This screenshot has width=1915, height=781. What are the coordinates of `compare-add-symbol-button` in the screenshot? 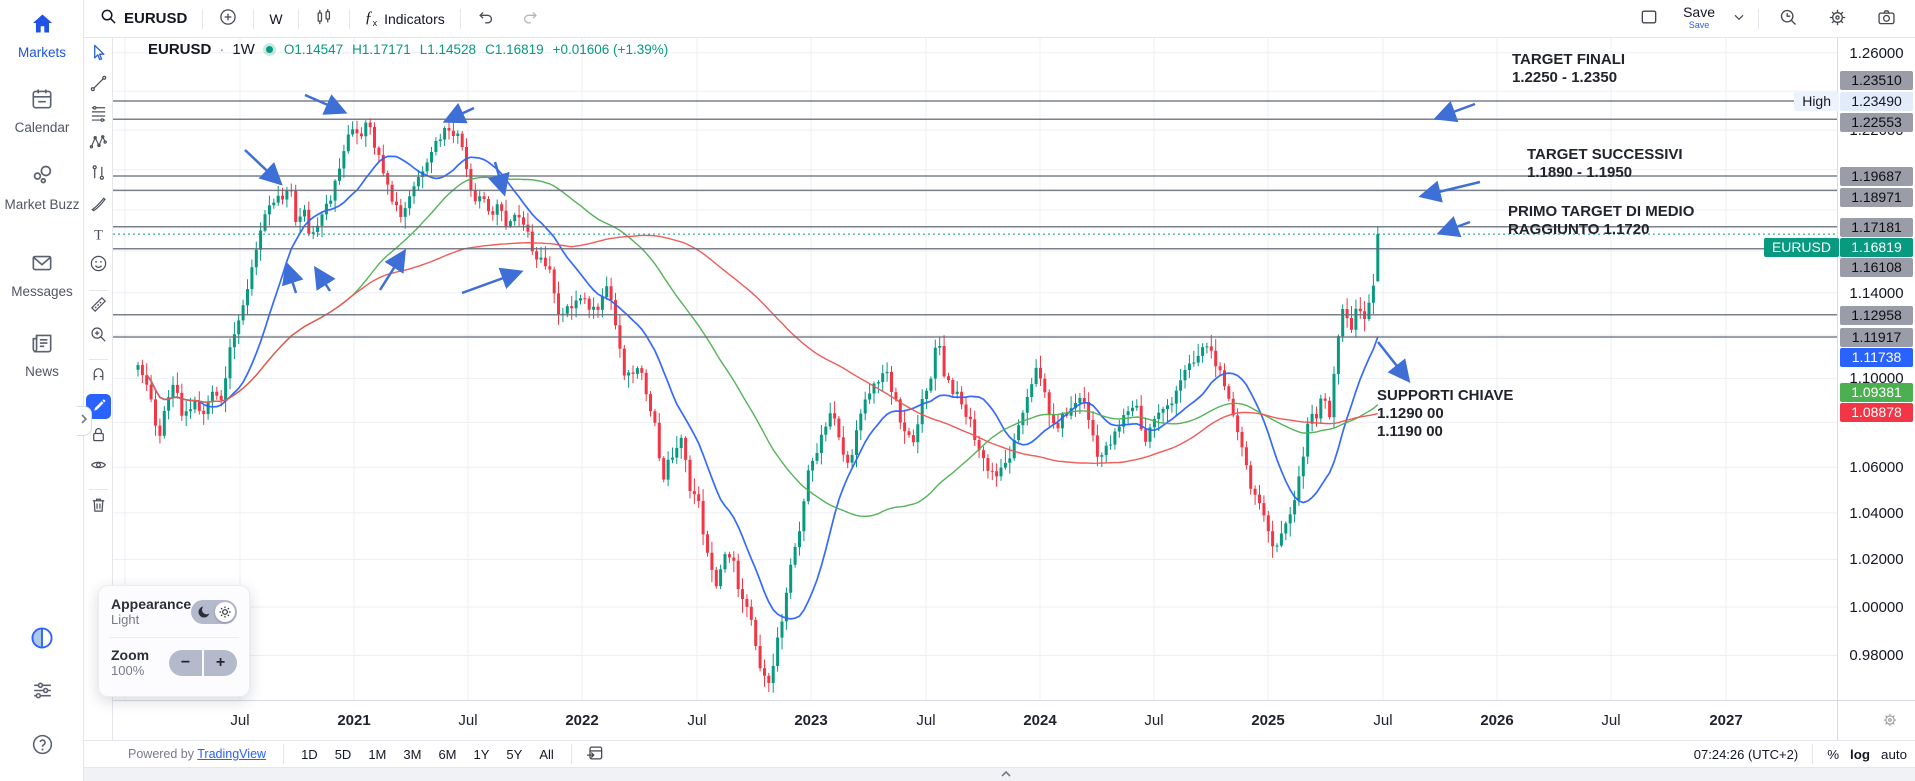 It's located at (228, 19).